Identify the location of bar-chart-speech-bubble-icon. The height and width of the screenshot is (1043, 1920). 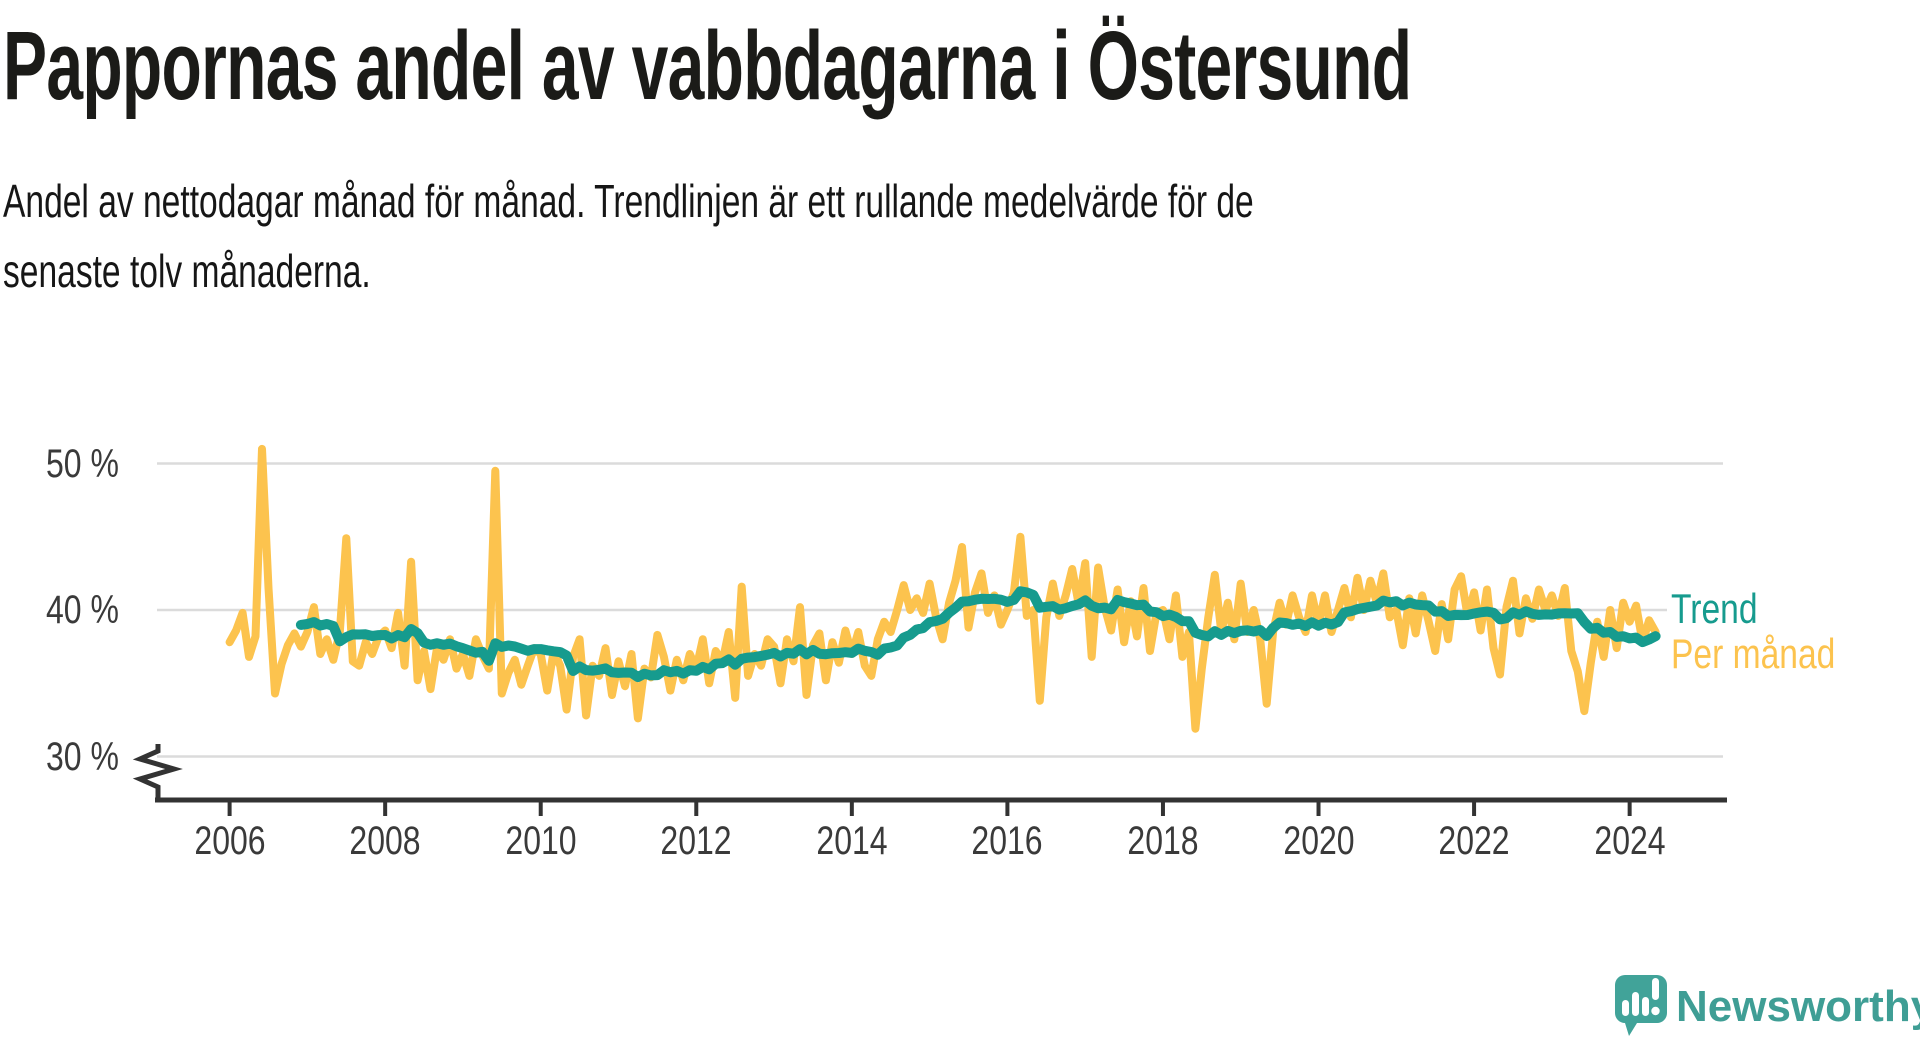
(1641, 1005).